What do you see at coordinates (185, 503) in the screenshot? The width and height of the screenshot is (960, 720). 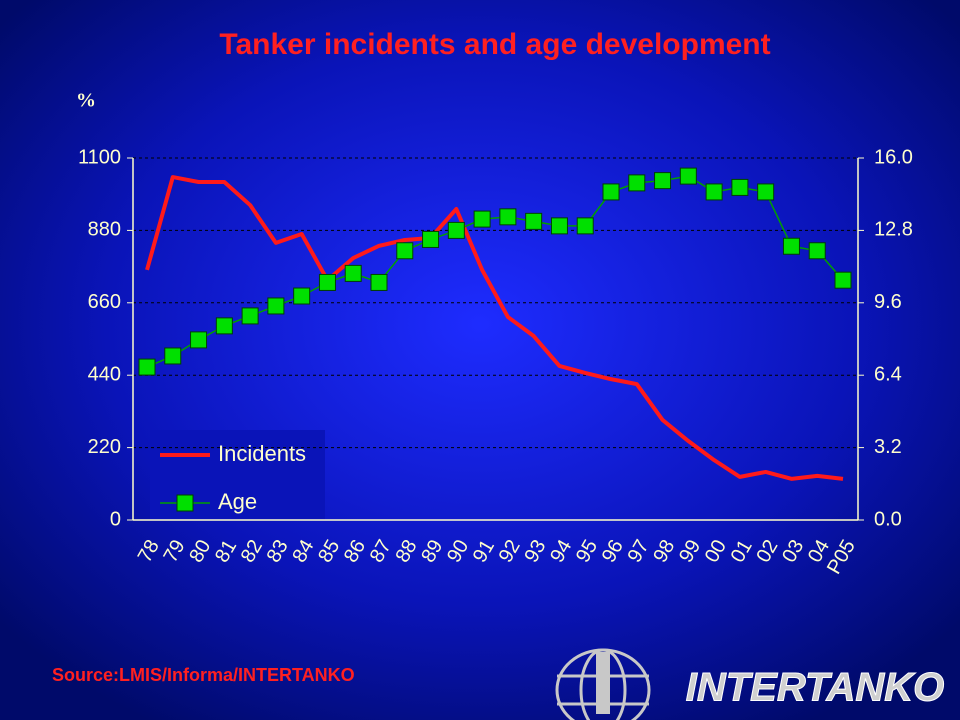 I see `legend-marker` at bounding box center [185, 503].